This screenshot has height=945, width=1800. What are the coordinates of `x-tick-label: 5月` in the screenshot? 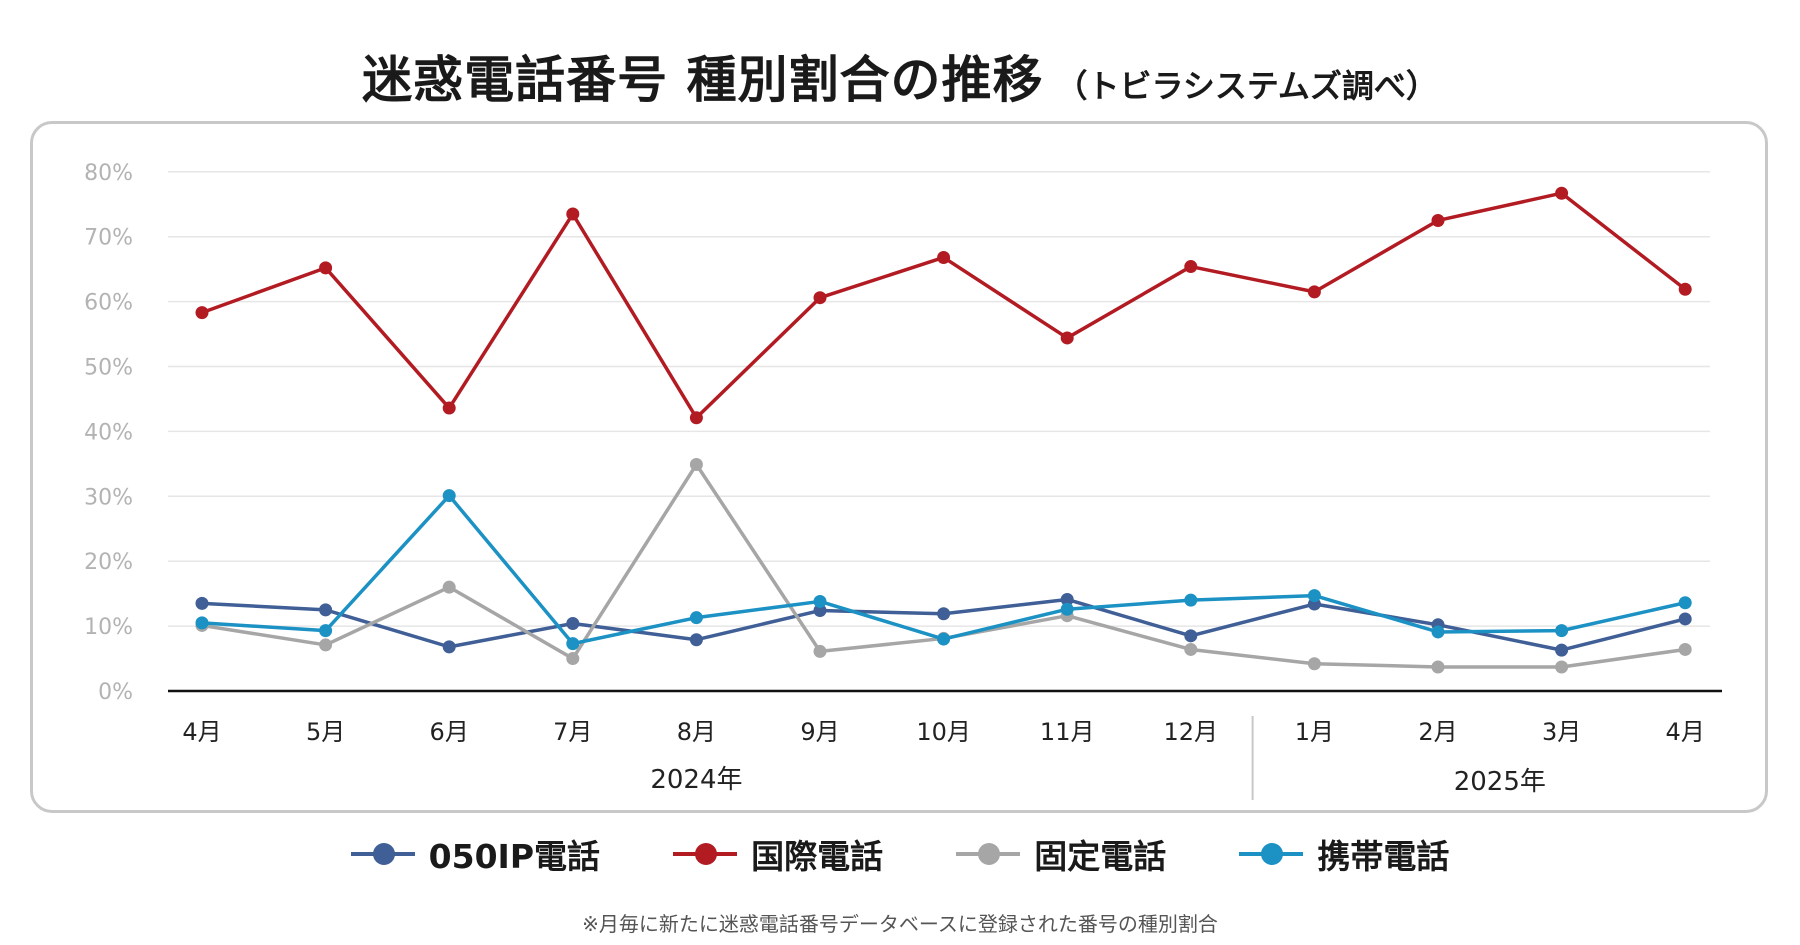 It's located at (325, 732).